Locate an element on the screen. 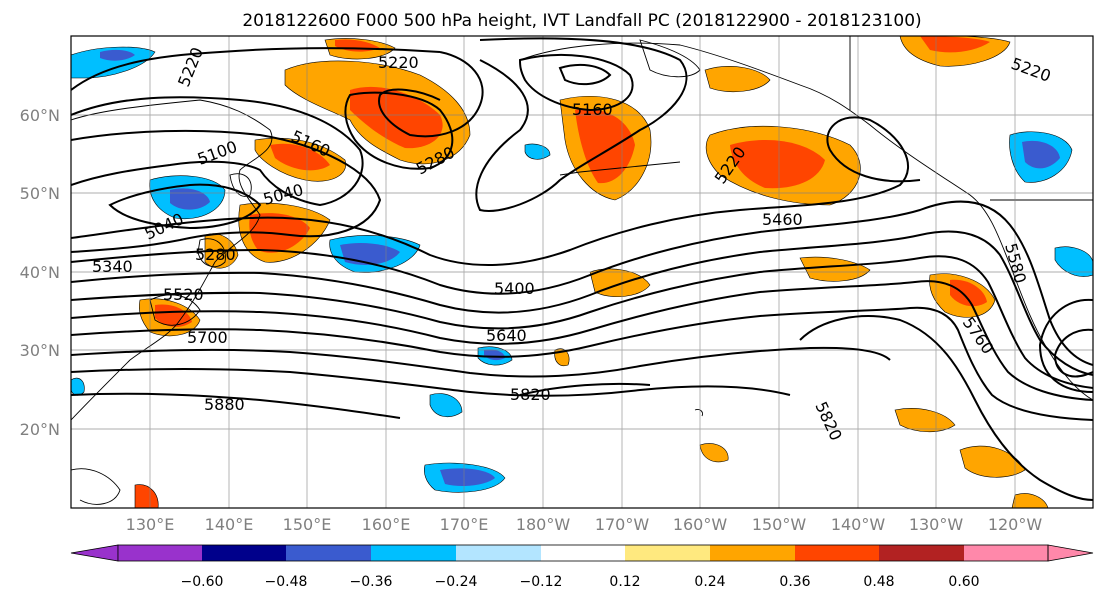  colorbar-tick-label: 0.48 is located at coordinates (878, 582).